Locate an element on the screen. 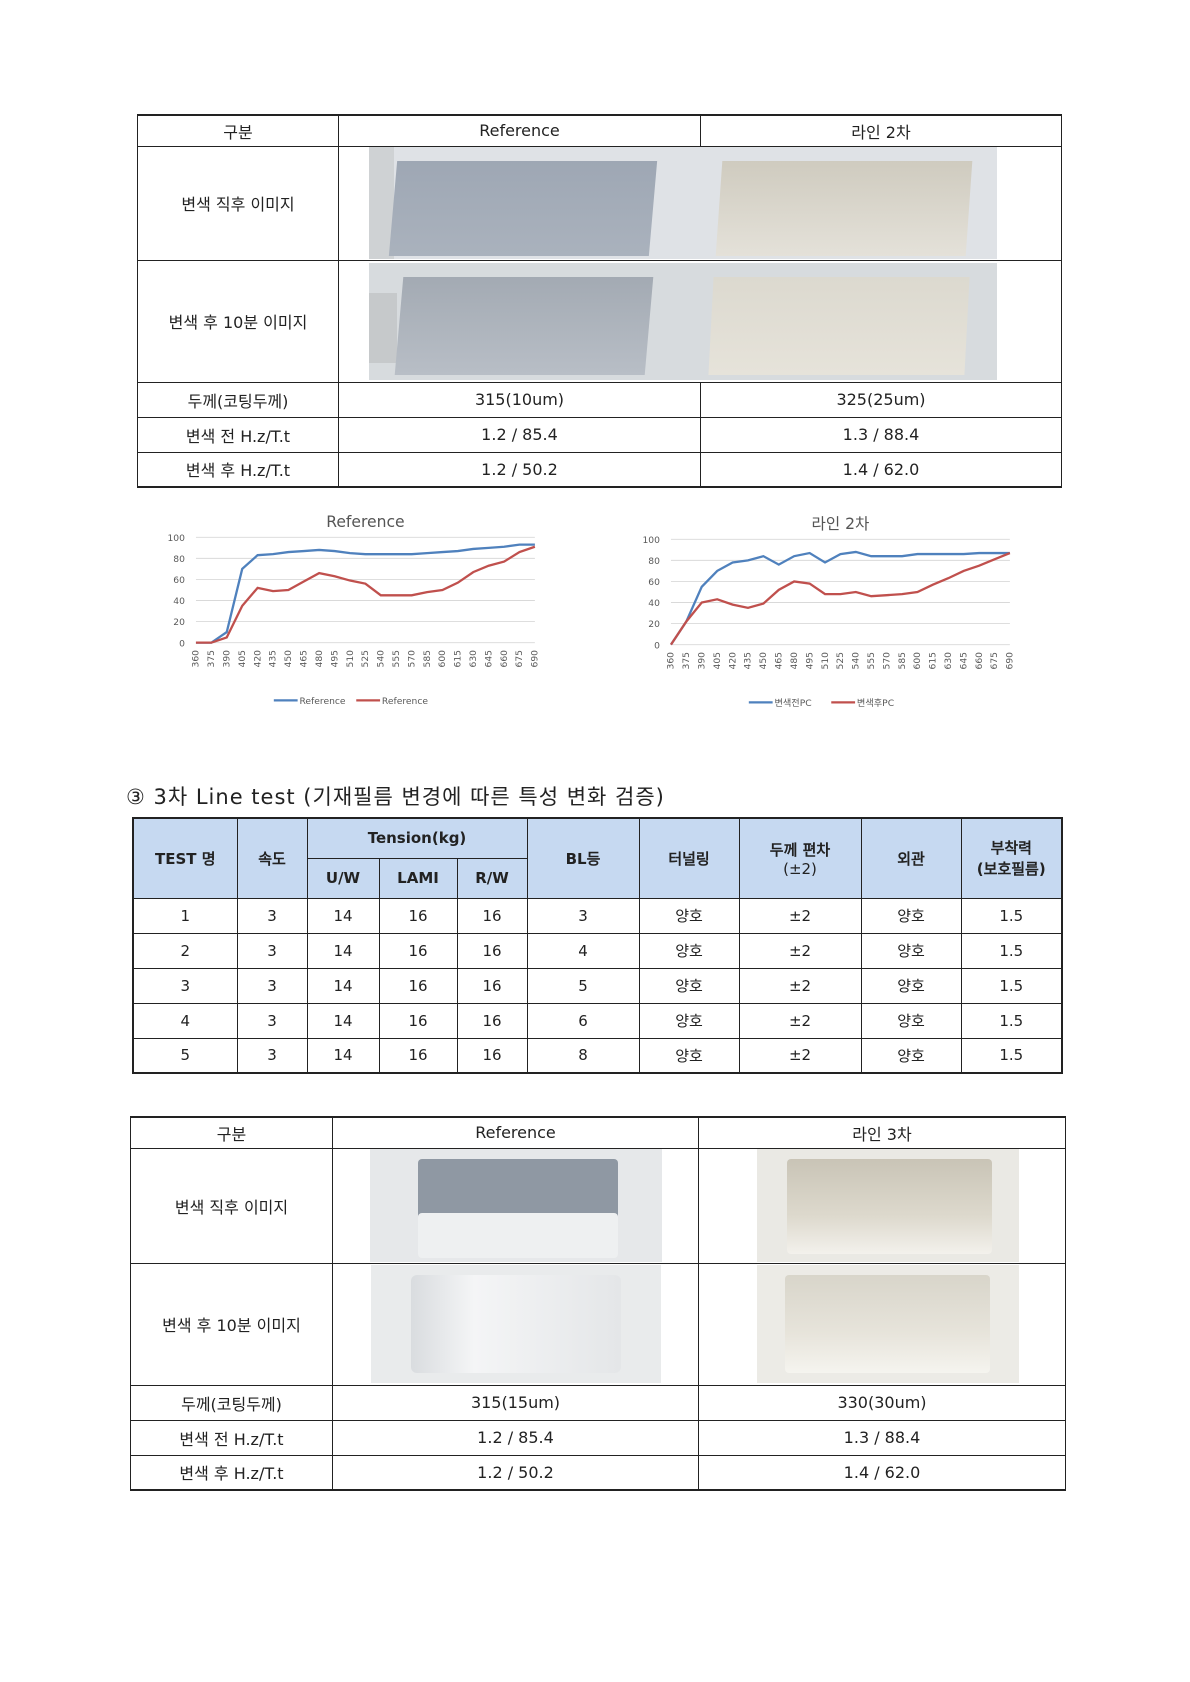 This screenshot has height=1682, width=1190. header-adhesion: 부착력 (보호필름) is located at coordinates (1011, 858).